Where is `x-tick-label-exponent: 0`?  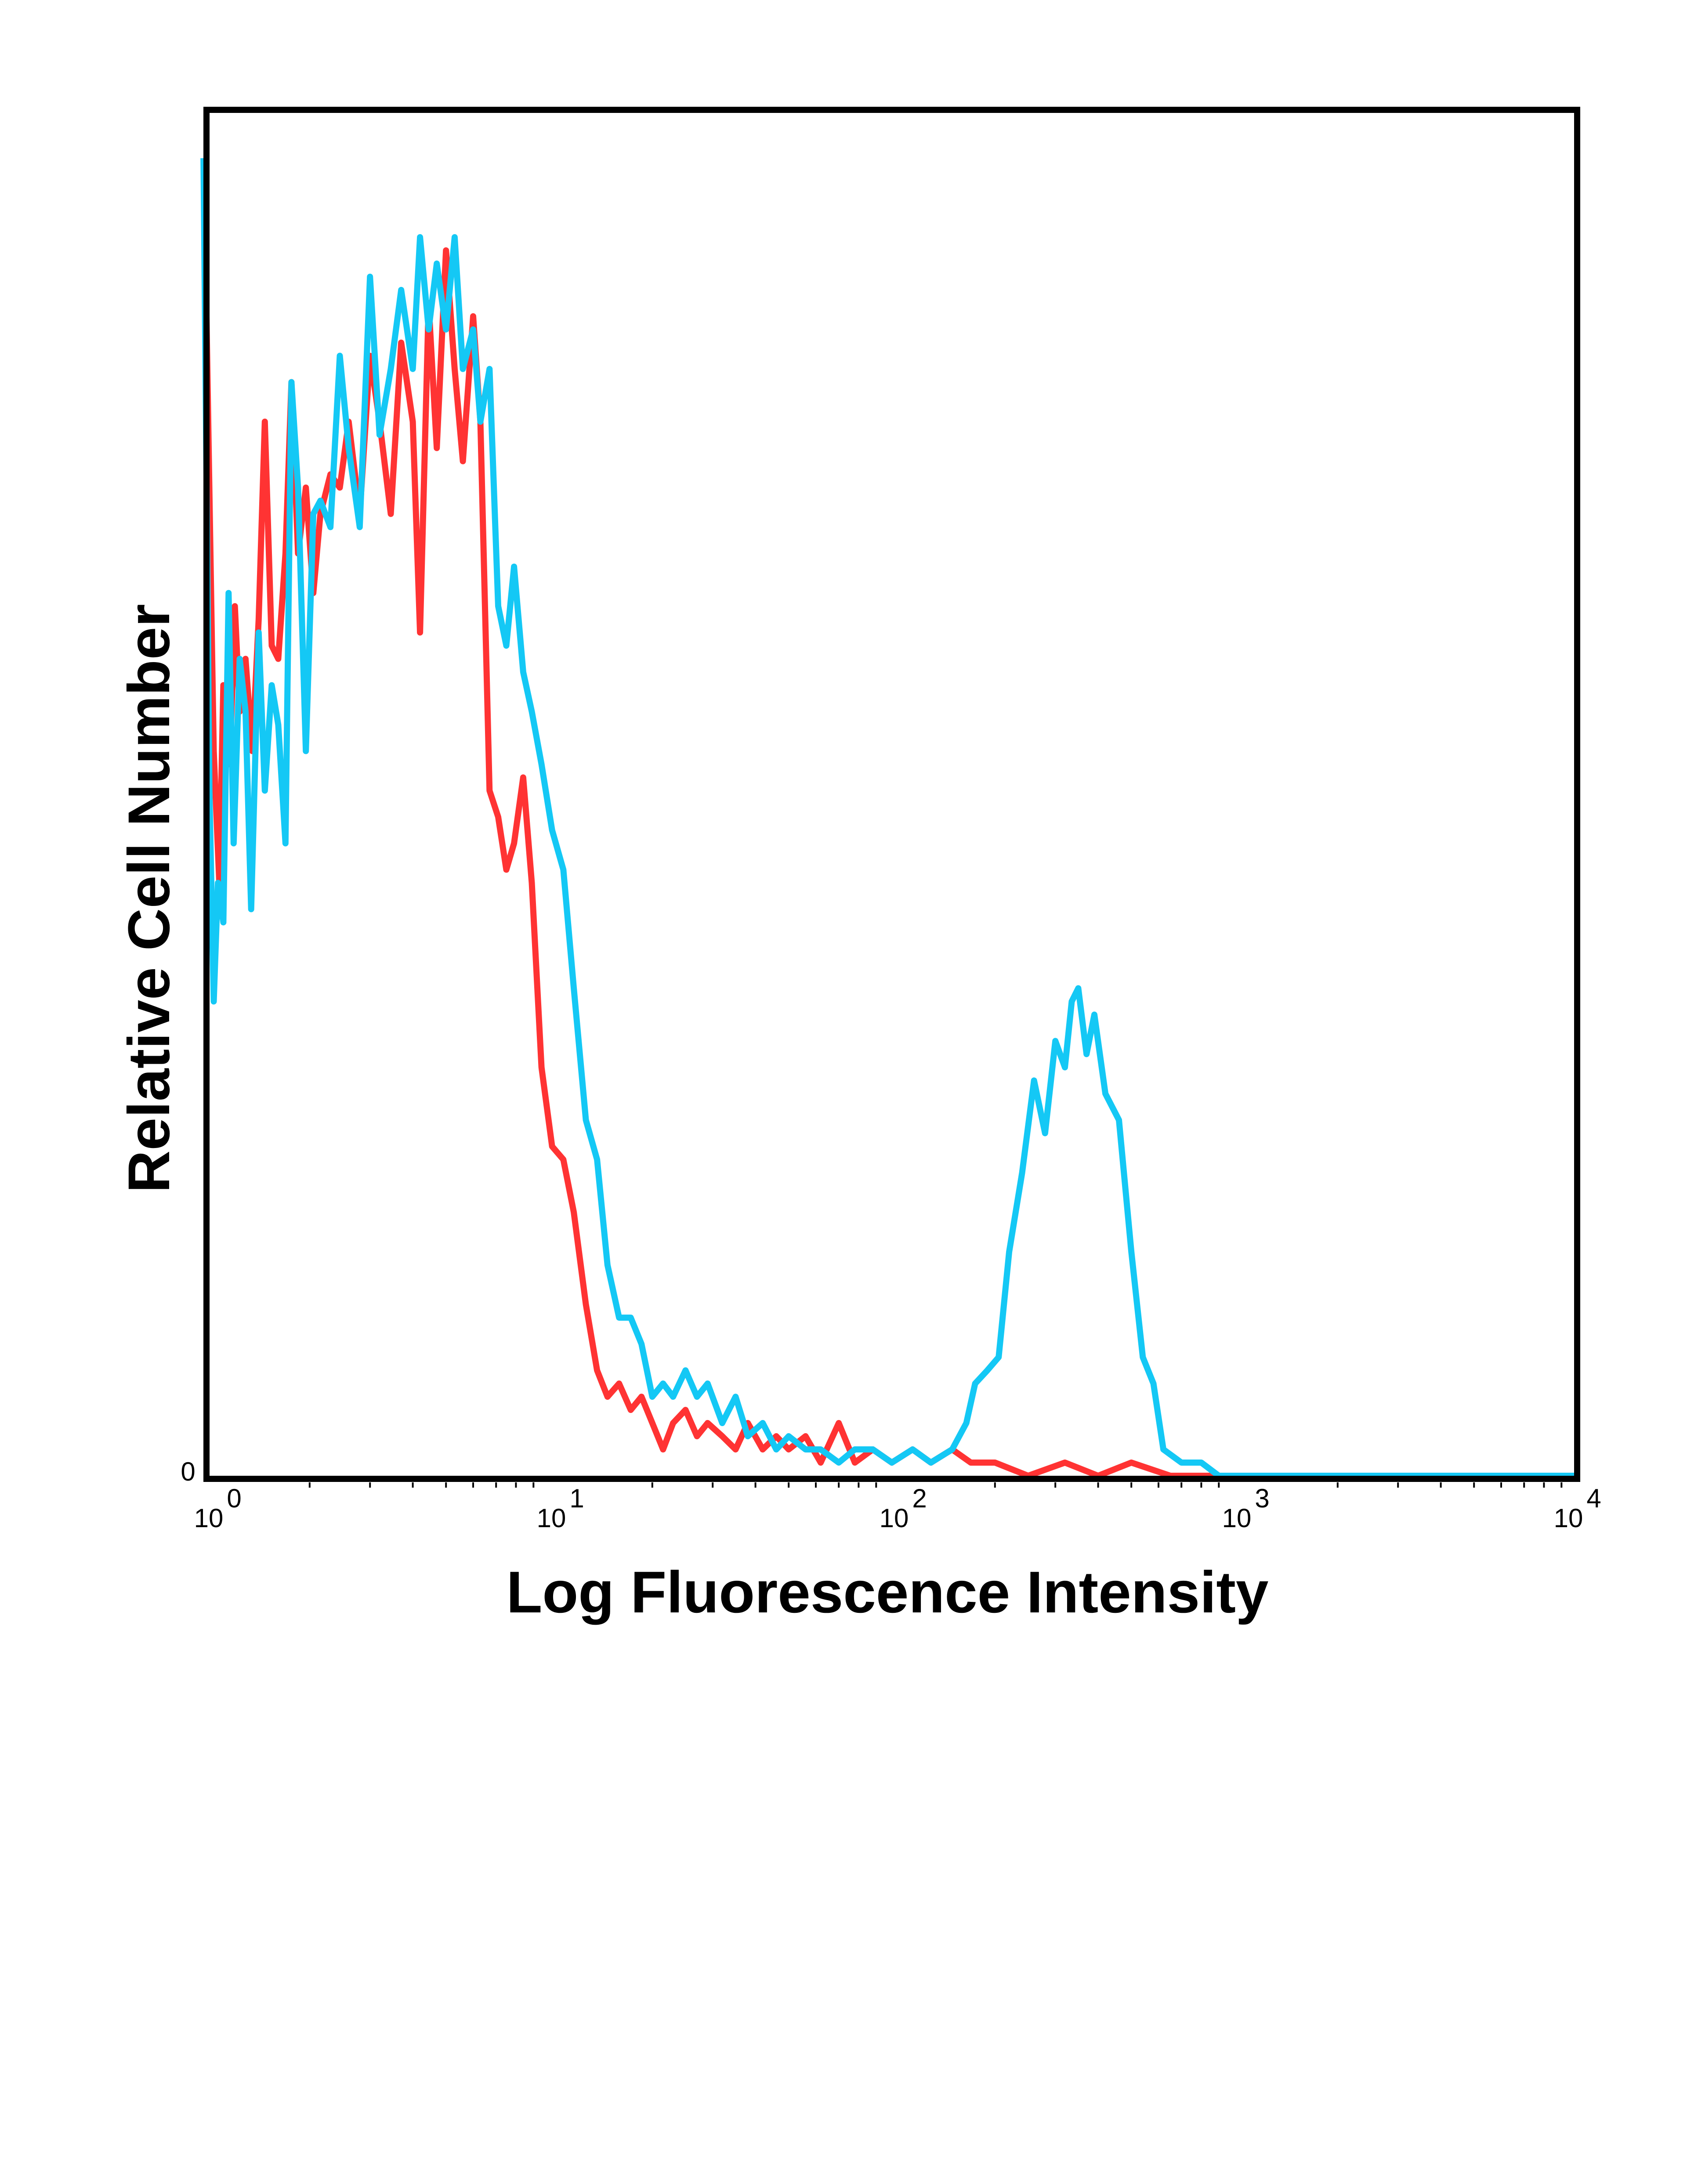
x-tick-label-exponent: 0 is located at coordinates (234, 1498).